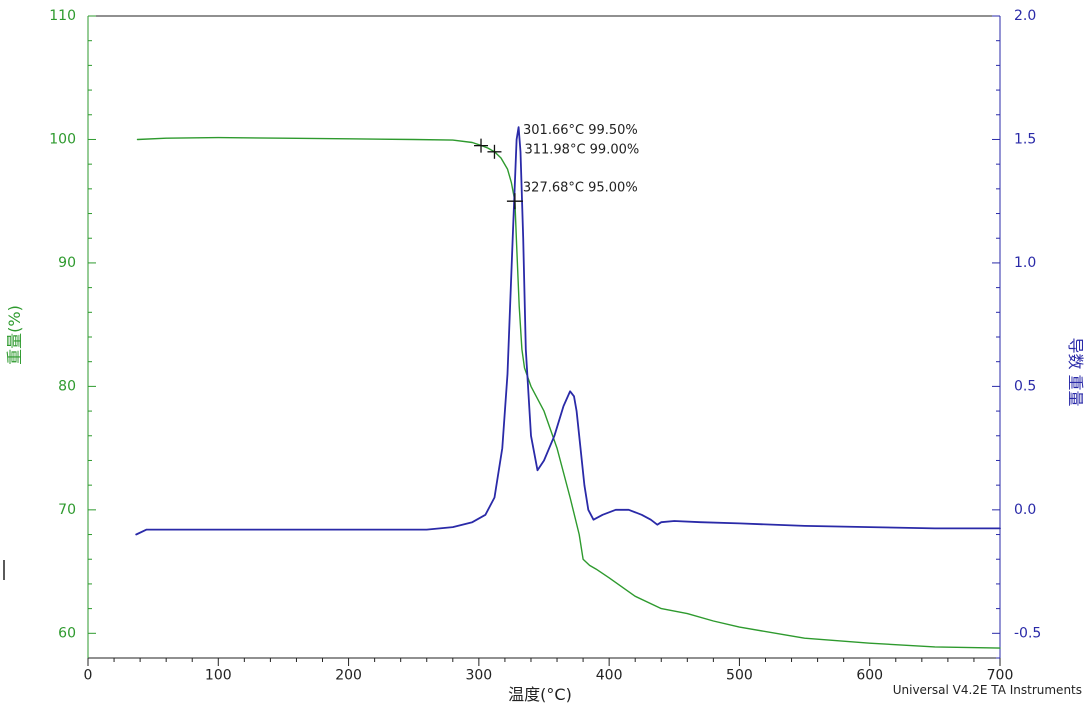 This screenshot has height=714, width=1087. Describe the element at coordinates (580, 130) in the screenshot. I see `marker-annotation: 301.66°C 99.50%` at that location.